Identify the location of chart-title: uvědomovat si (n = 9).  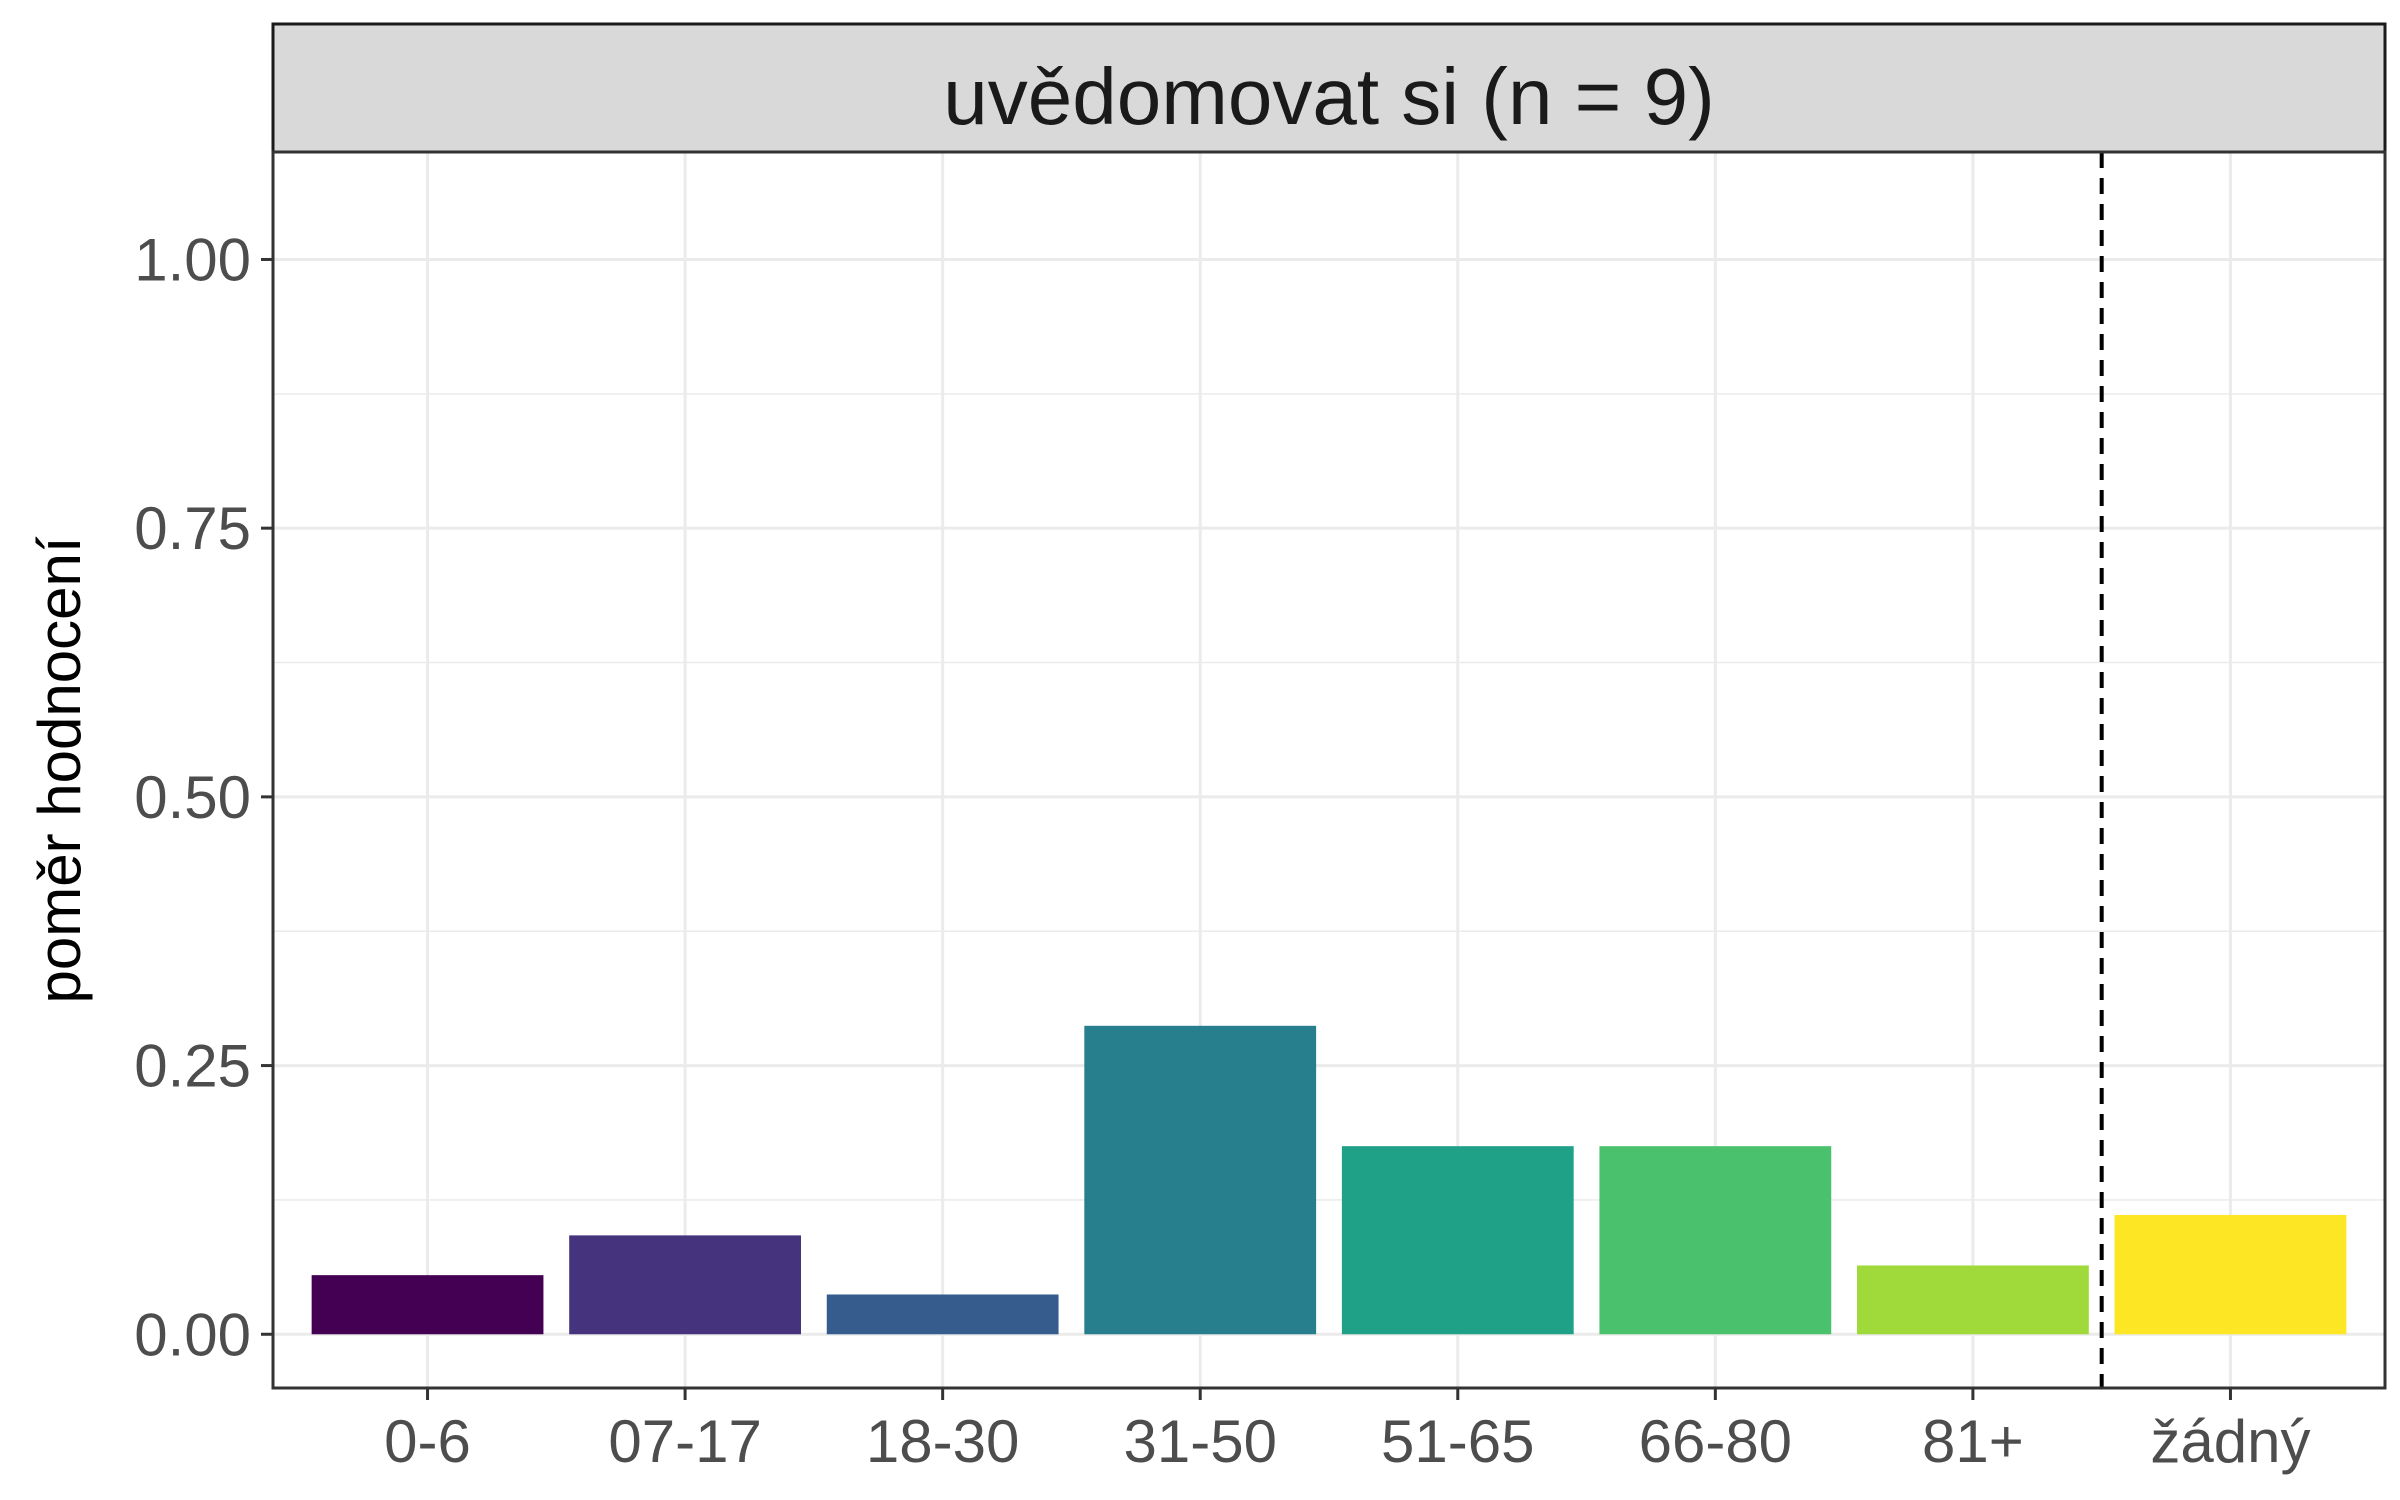
(1328, 96).